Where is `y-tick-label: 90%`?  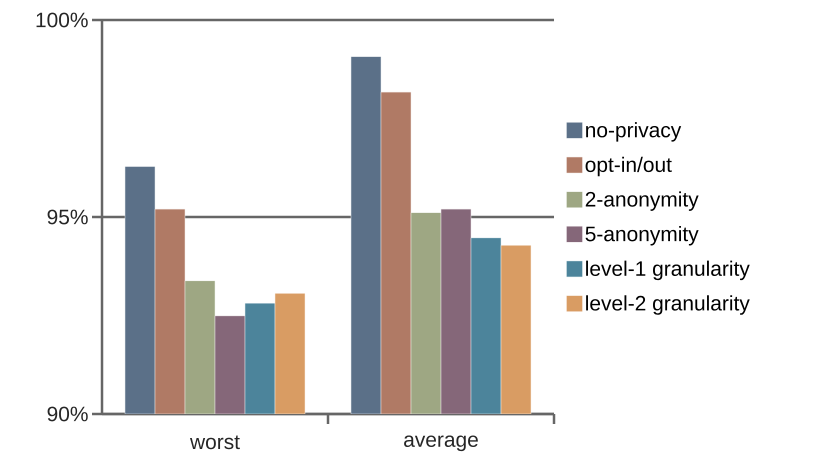 y-tick-label: 90% is located at coordinates (68, 414).